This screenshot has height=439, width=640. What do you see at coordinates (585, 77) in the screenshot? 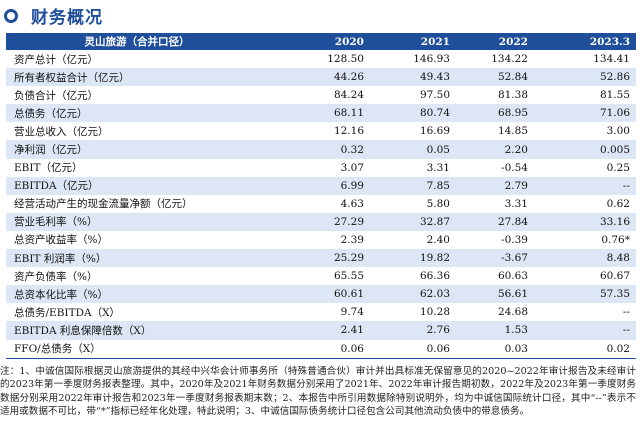
I see `row-value: 52.86` at bounding box center [585, 77].